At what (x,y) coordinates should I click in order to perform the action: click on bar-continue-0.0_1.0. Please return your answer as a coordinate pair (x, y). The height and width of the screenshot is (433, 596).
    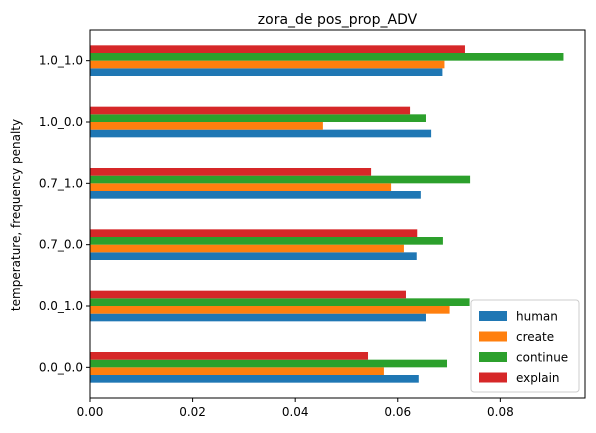
    Looking at the image, I should click on (280, 302).